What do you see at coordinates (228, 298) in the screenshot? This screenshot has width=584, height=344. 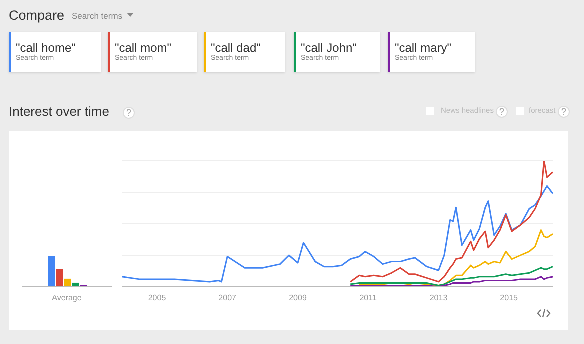 I see `x-tick-label: 2007` at bounding box center [228, 298].